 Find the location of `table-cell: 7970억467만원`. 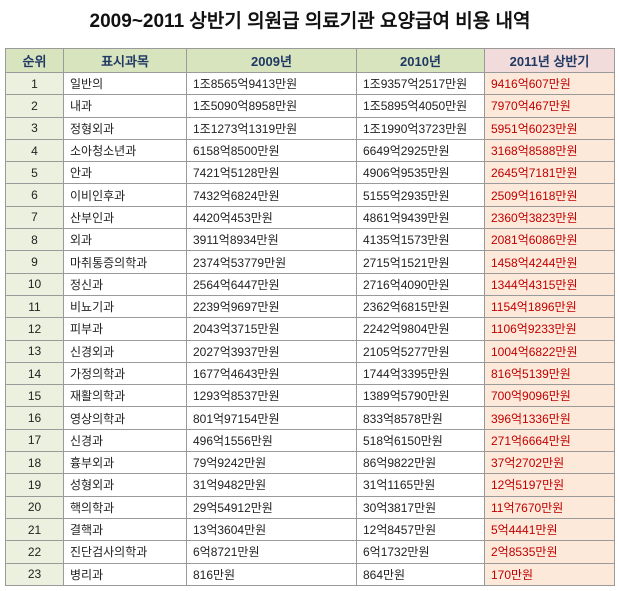

table-cell: 7970억467만원 is located at coordinates (549, 106).